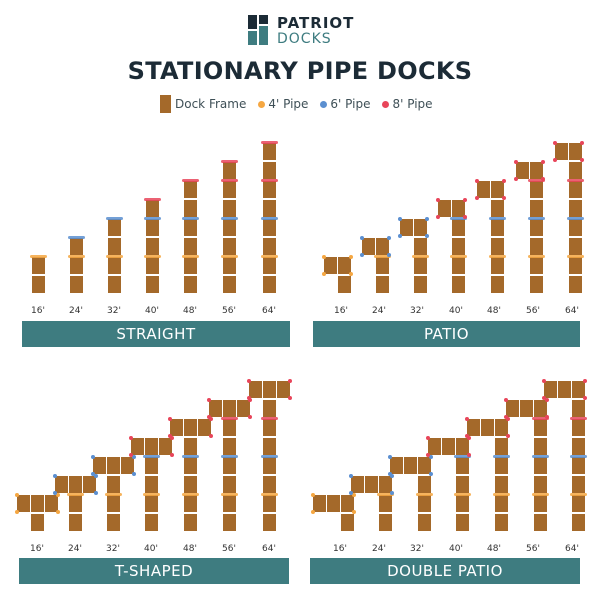 Image resolution: width=600 pixels, height=600 pixels. Describe the element at coordinates (165, 104) in the screenshot. I see `dock-frame-swatch-icon` at that location.